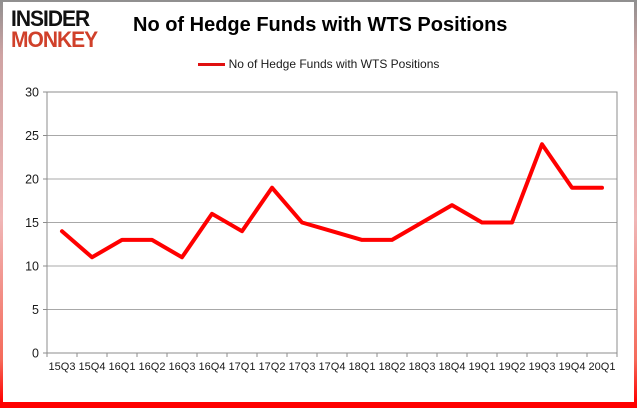 Image resolution: width=637 pixels, height=408 pixels. What do you see at coordinates (62, 367) in the screenshot?
I see `x-tick-label: 15Q3` at bounding box center [62, 367].